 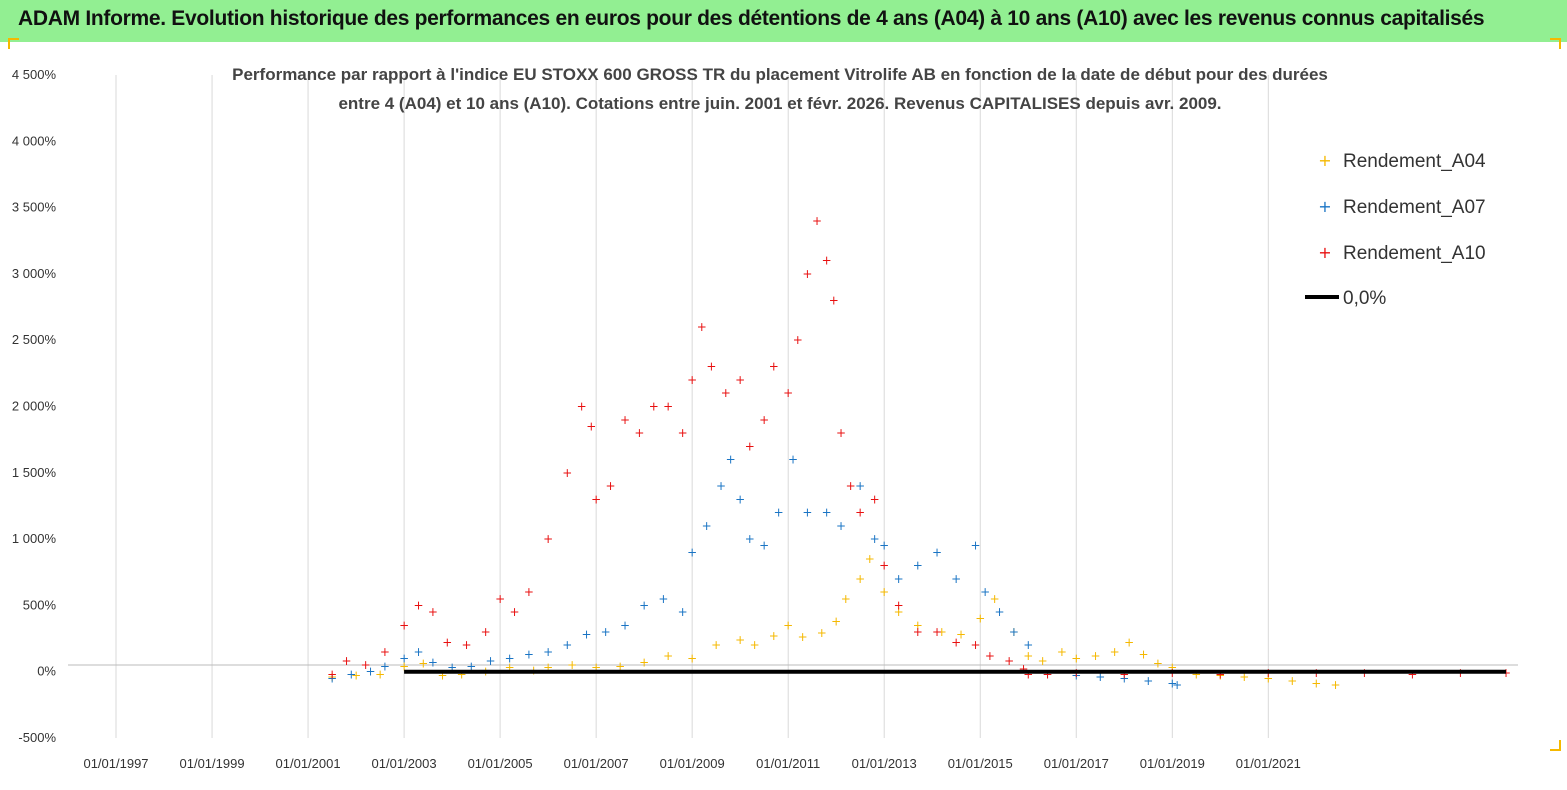 I want to click on y-tick-label: 4 000%, so click(x=34, y=140).